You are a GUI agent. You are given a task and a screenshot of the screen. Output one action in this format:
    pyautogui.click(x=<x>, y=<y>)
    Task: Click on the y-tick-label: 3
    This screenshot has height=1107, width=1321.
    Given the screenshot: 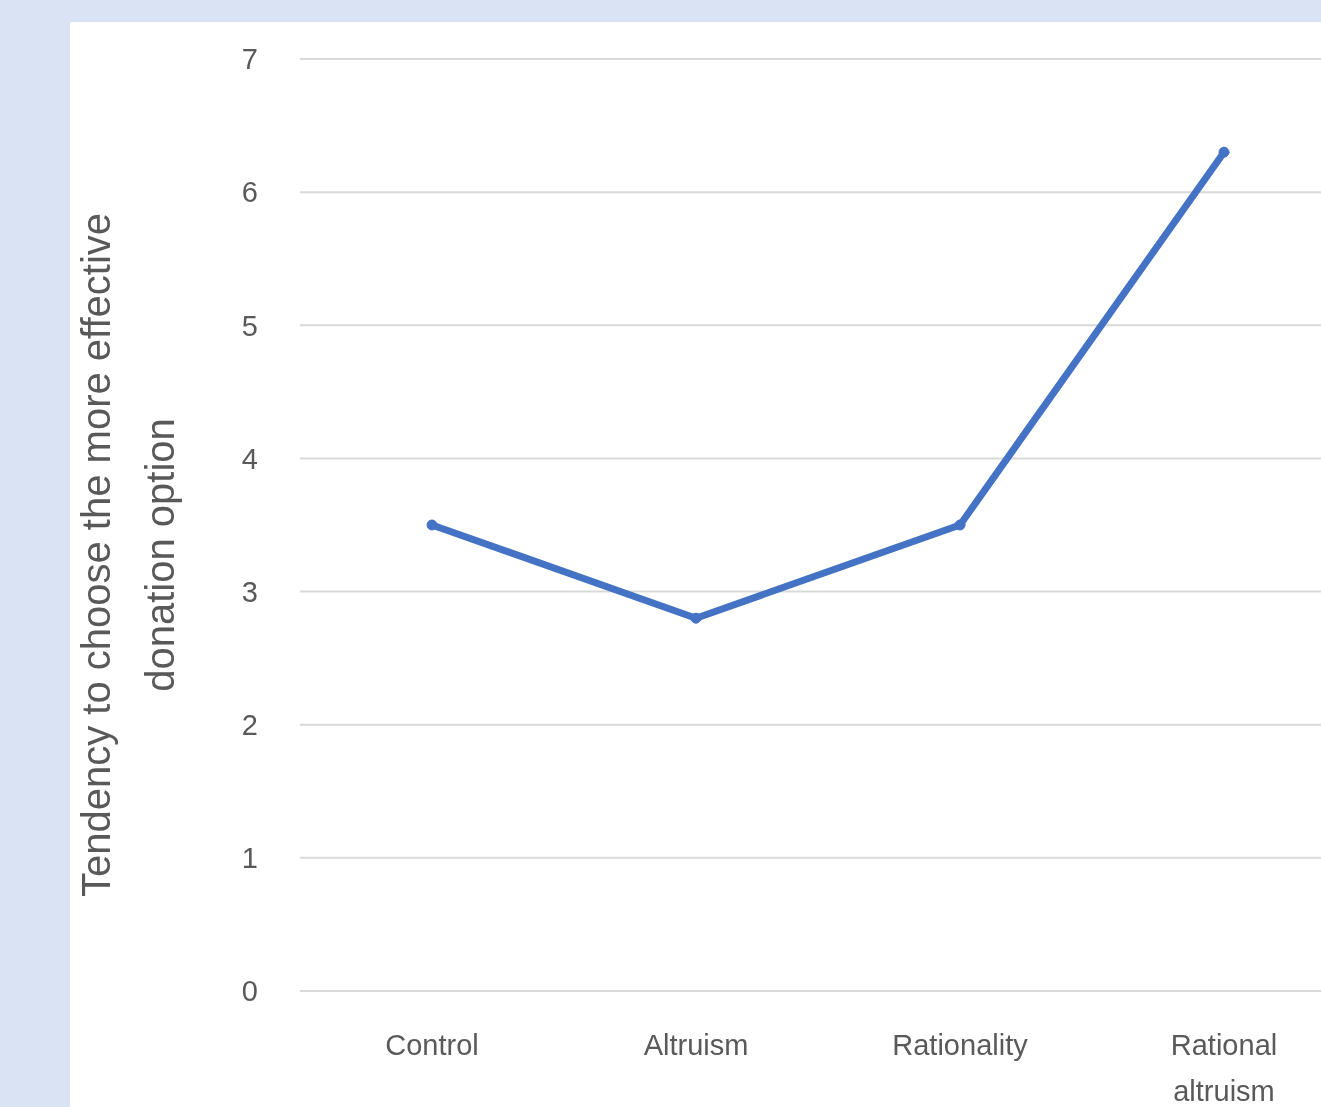 What is the action you would take?
    pyautogui.click(x=249, y=591)
    